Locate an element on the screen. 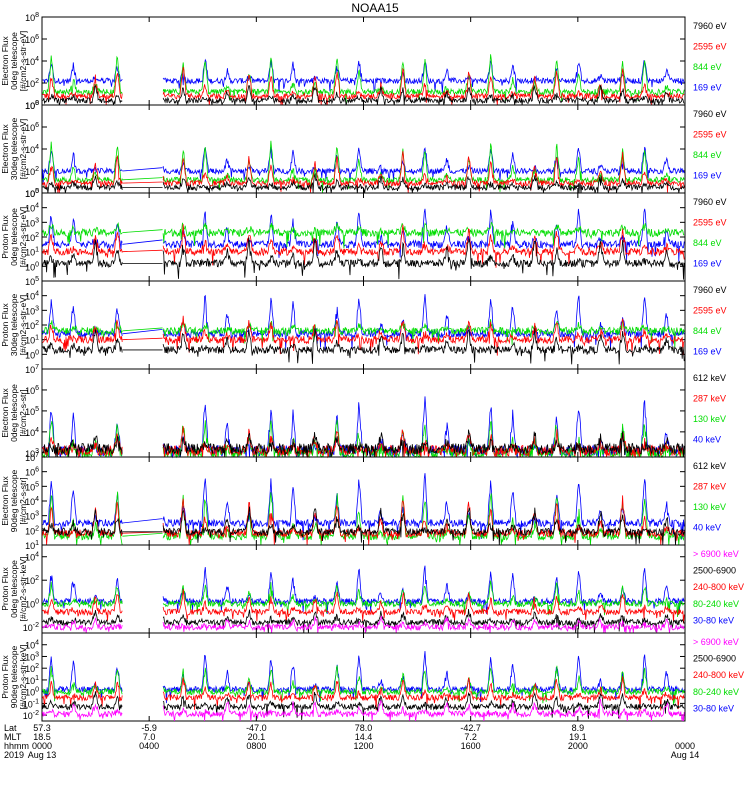 The height and width of the screenshot is (805, 750). series-40-kev is located at coordinates (363, 507).